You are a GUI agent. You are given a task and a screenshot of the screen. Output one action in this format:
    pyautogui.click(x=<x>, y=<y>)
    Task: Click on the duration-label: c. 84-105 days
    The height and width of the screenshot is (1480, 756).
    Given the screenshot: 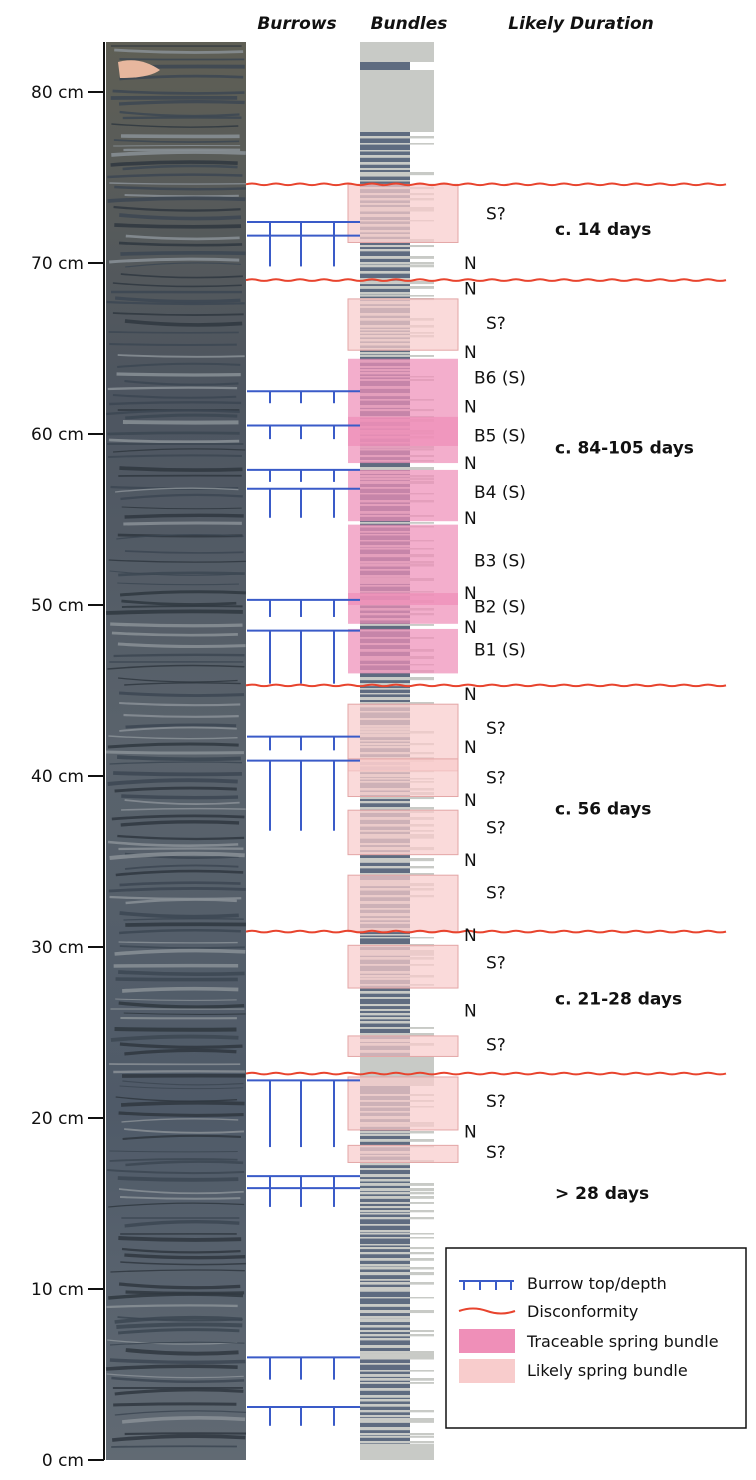 What is the action you would take?
    pyautogui.click(x=624, y=449)
    